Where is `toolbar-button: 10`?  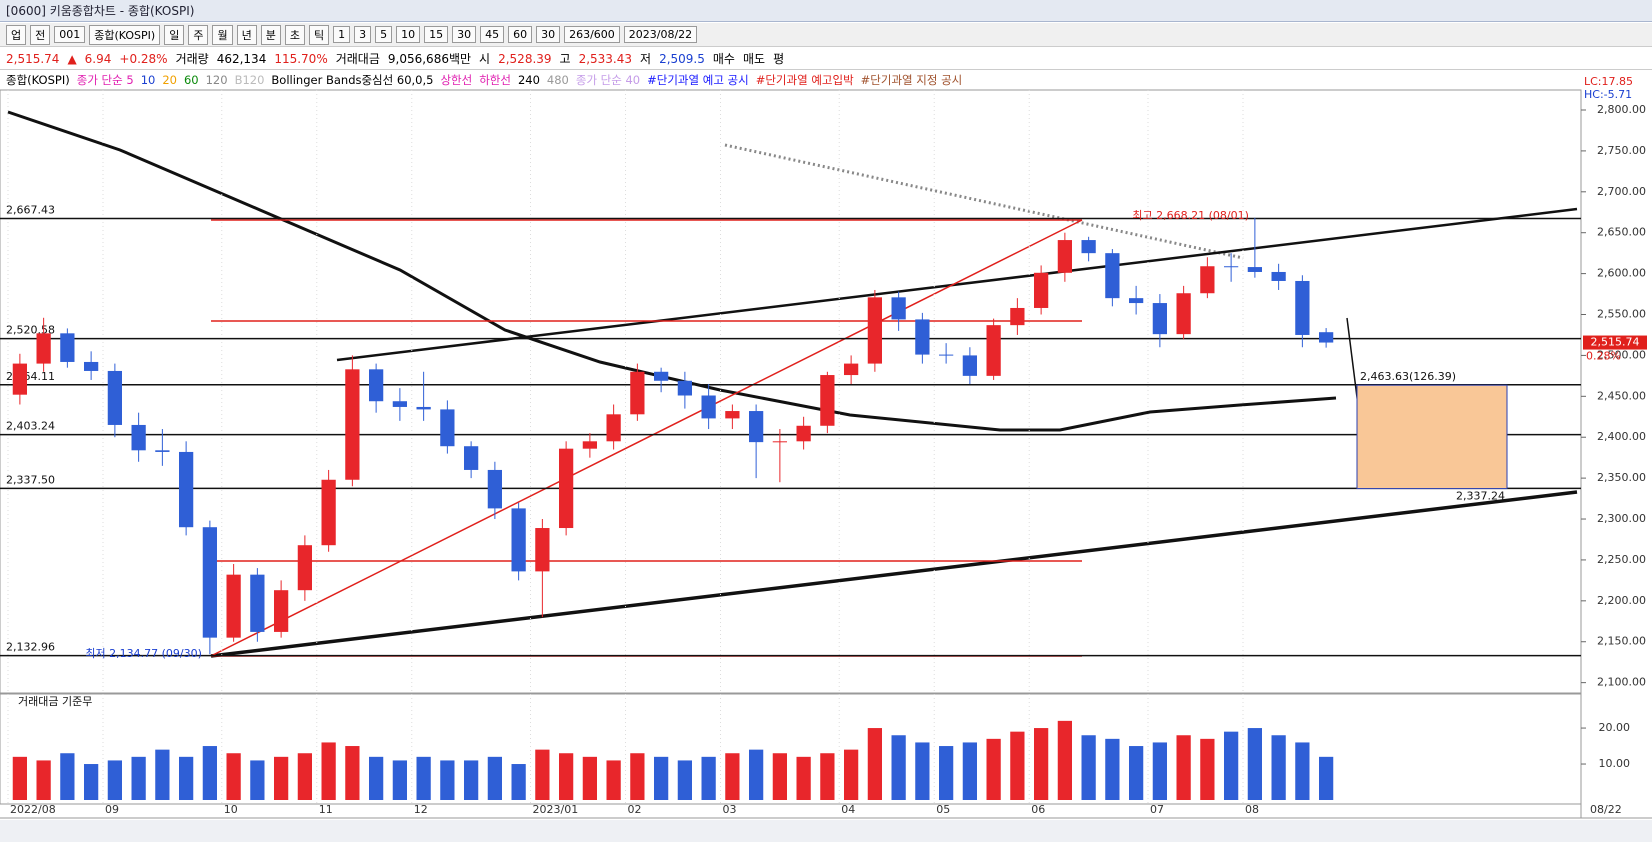
toolbar-button: 10 is located at coordinates (408, 34).